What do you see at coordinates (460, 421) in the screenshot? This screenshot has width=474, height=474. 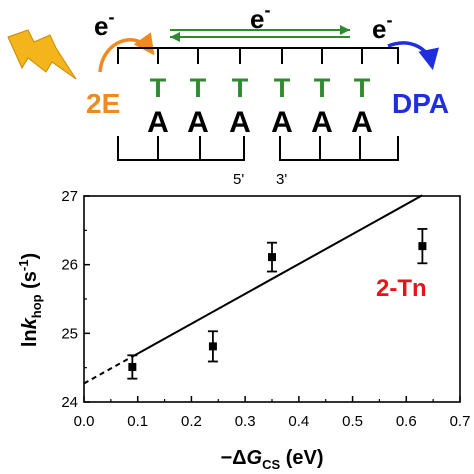 I see `x-tick-label: 0.7` at bounding box center [460, 421].